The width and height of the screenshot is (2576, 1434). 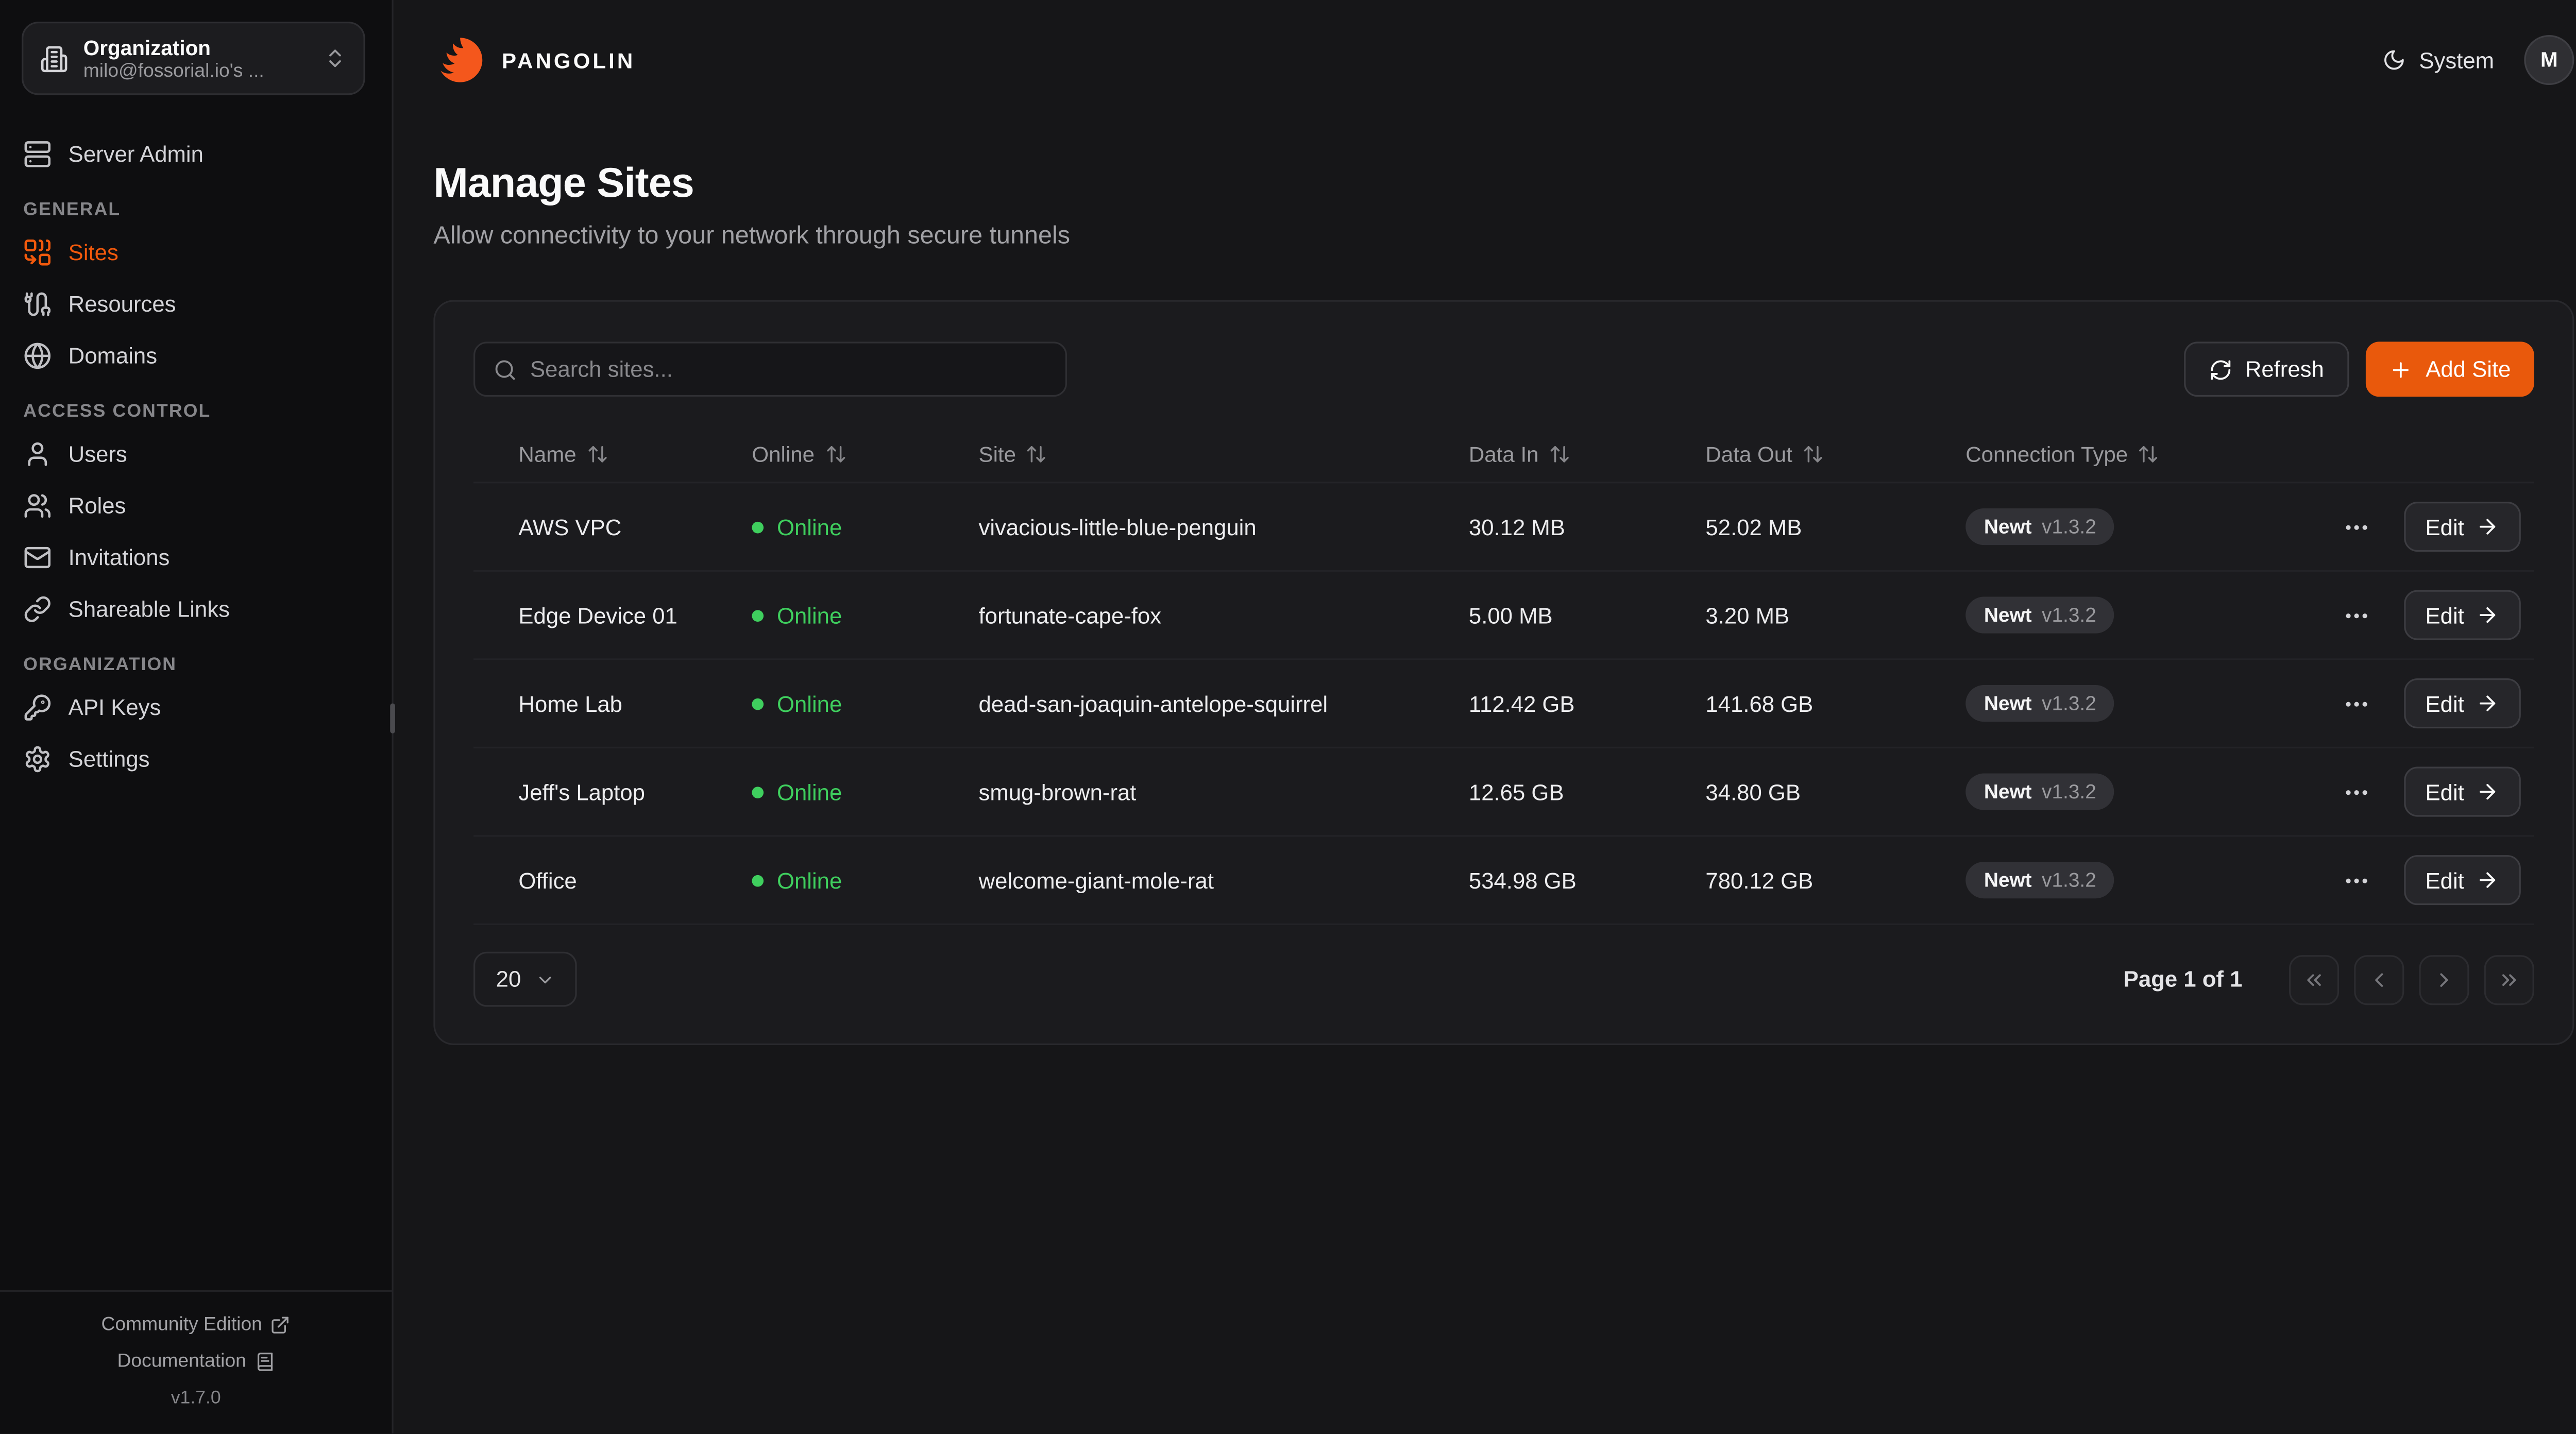 I want to click on last-page-button, so click(x=2509, y=979).